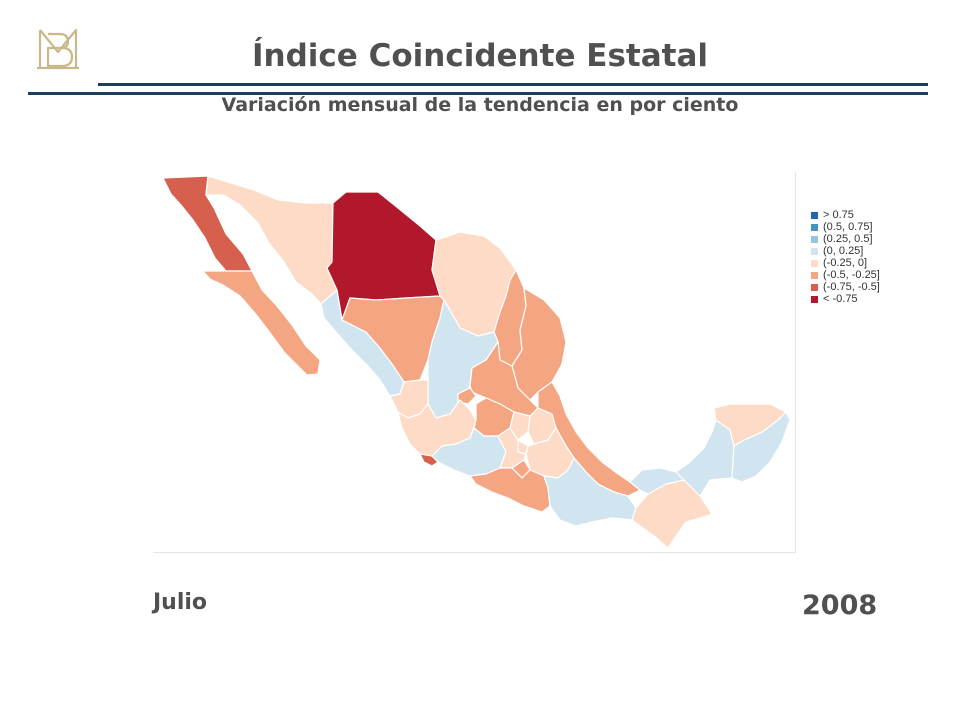 The width and height of the screenshot is (960, 720). Describe the element at coordinates (271, 240) in the screenshot. I see `state-sonora` at that location.